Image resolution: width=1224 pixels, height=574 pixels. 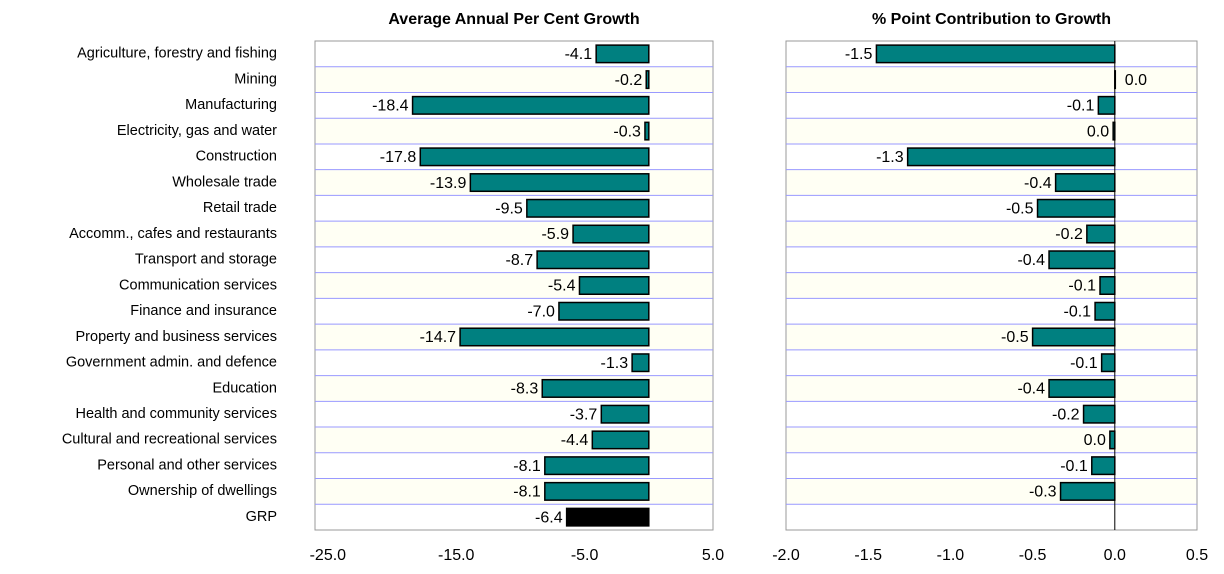 I want to click on value-label: -18.4, so click(x=390, y=106).